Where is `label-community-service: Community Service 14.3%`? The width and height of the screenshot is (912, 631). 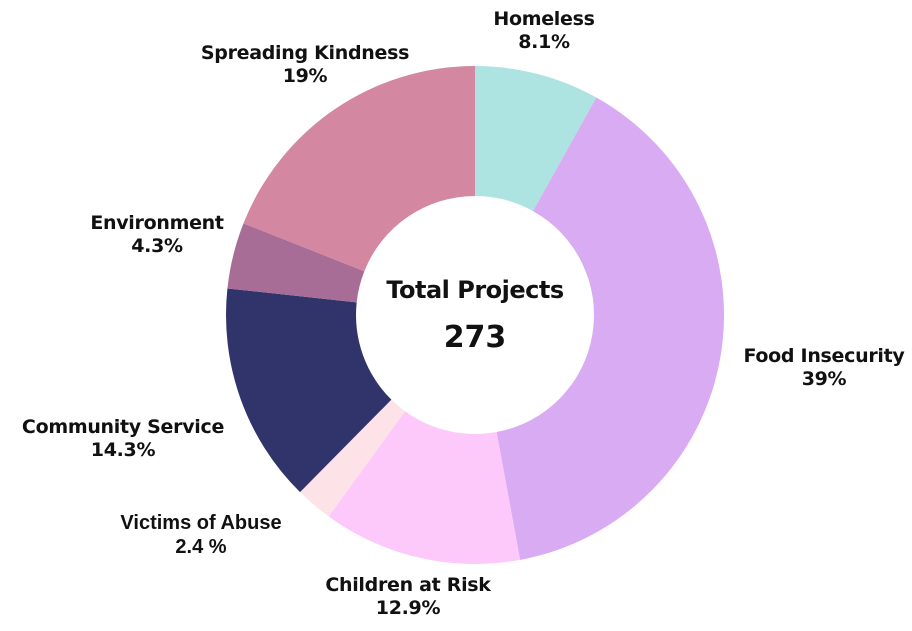 label-community-service: Community Service 14.3% is located at coordinates (123, 439).